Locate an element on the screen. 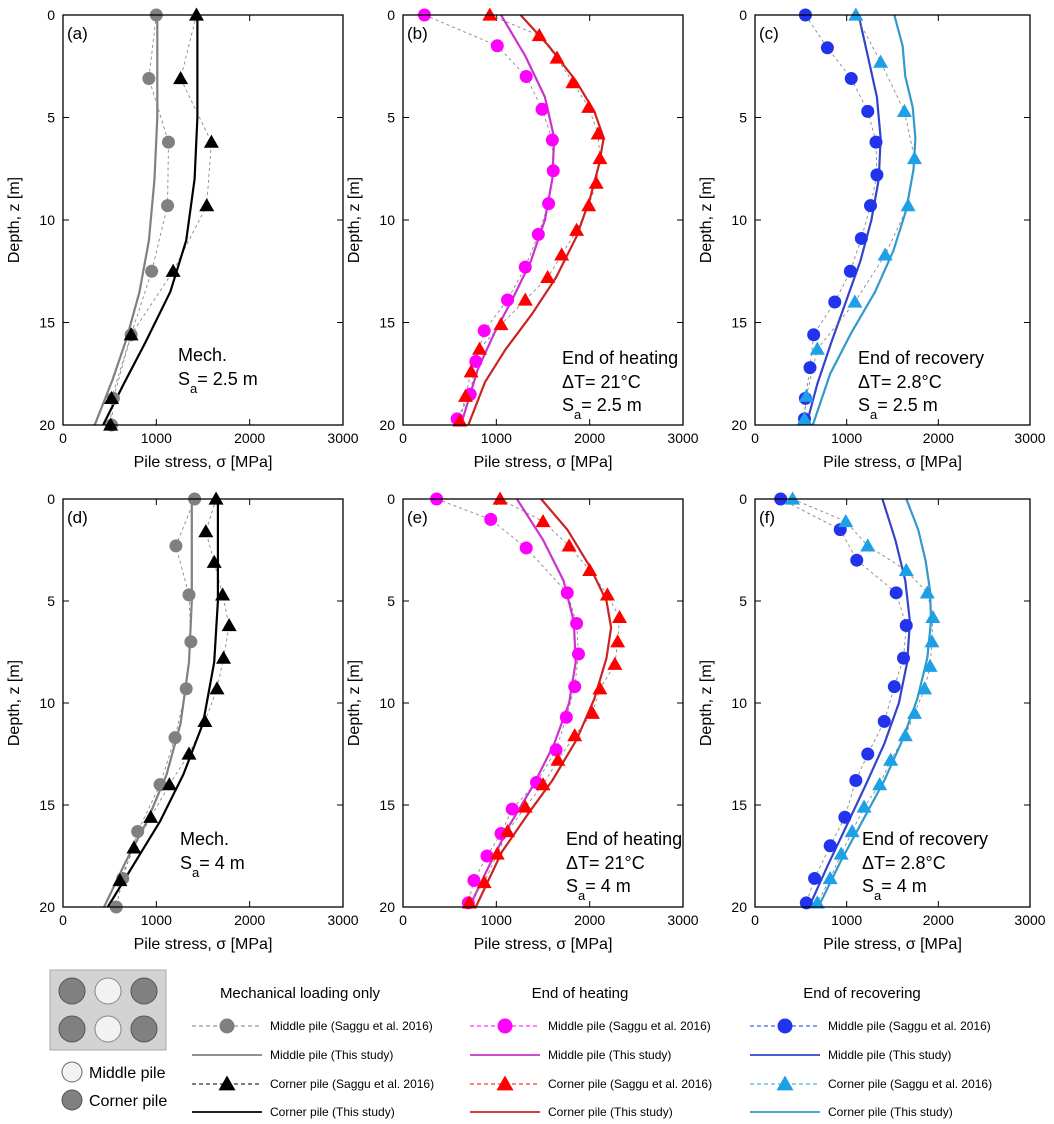  panel-label: (a) is located at coordinates (77, 33).